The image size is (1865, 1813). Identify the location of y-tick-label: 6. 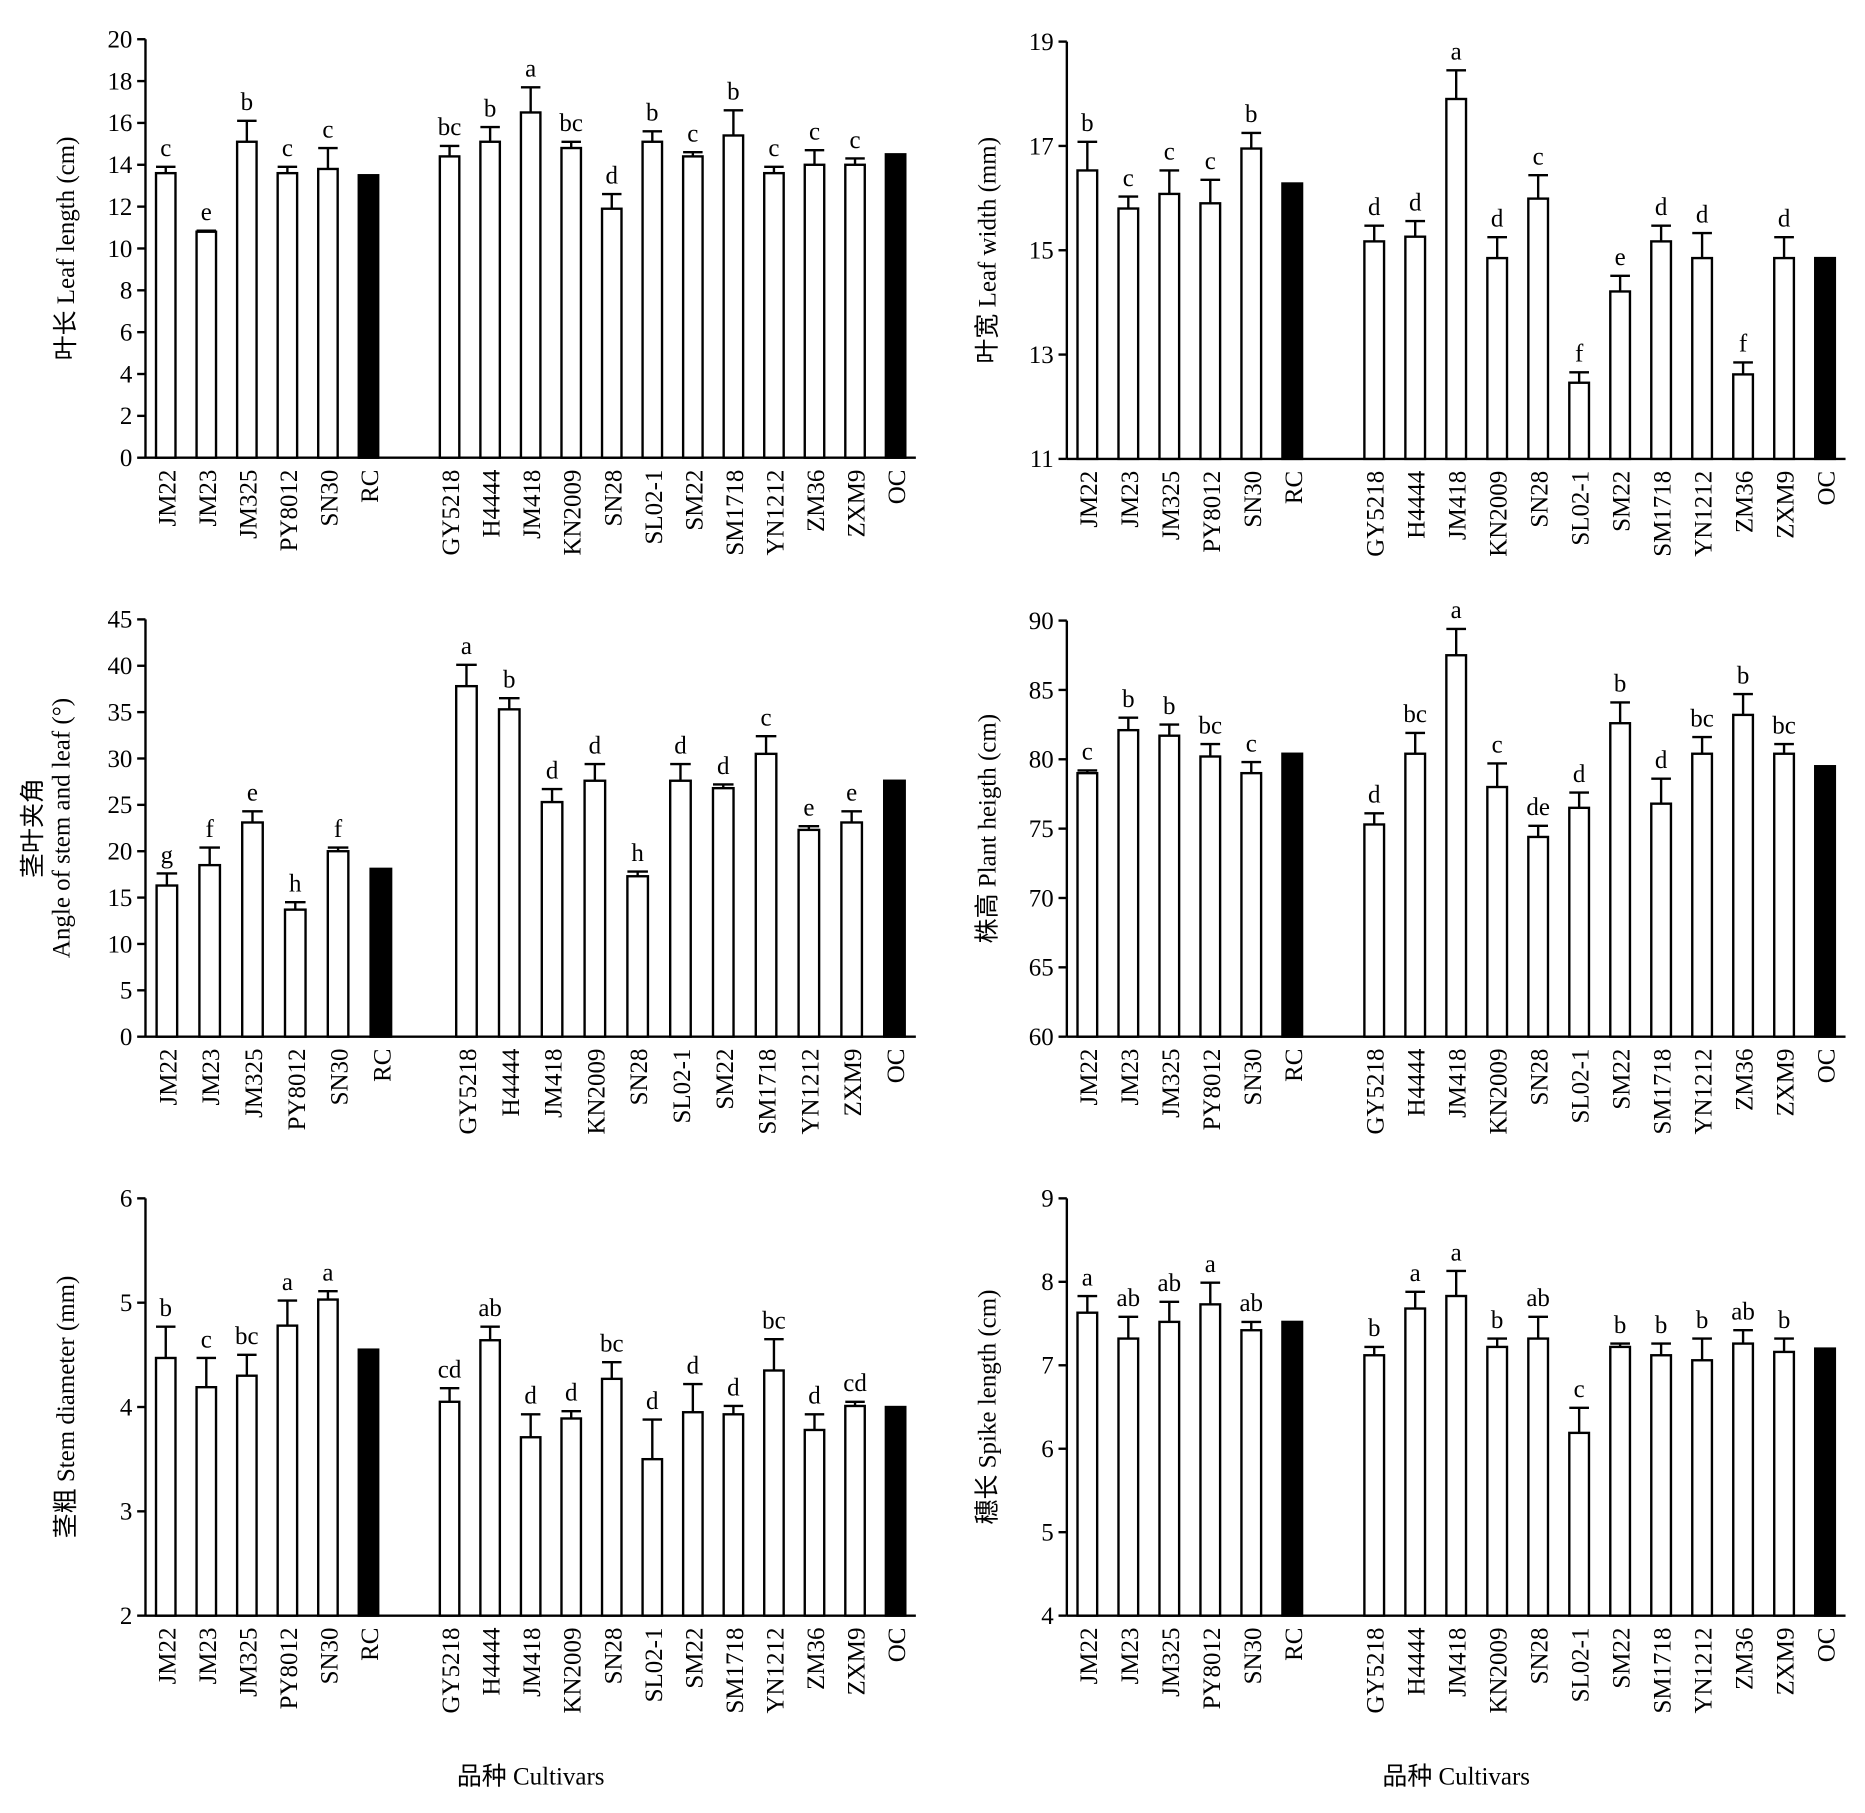
(1047, 1449).